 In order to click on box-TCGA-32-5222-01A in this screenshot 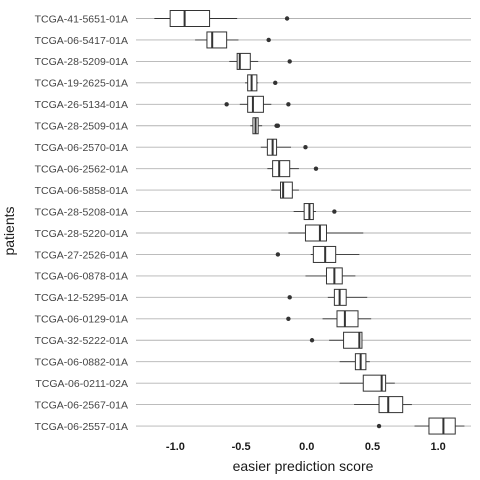, I will do `click(336, 340)`.